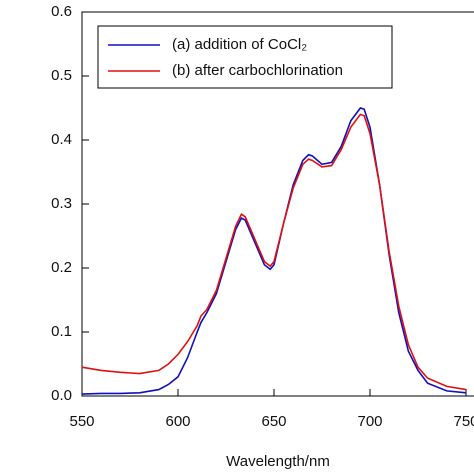 The width and height of the screenshot is (474, 474). Describe the element at coordinates (61, 75) in the screenshot. I see `y-tick-label: 0.5` at that location.